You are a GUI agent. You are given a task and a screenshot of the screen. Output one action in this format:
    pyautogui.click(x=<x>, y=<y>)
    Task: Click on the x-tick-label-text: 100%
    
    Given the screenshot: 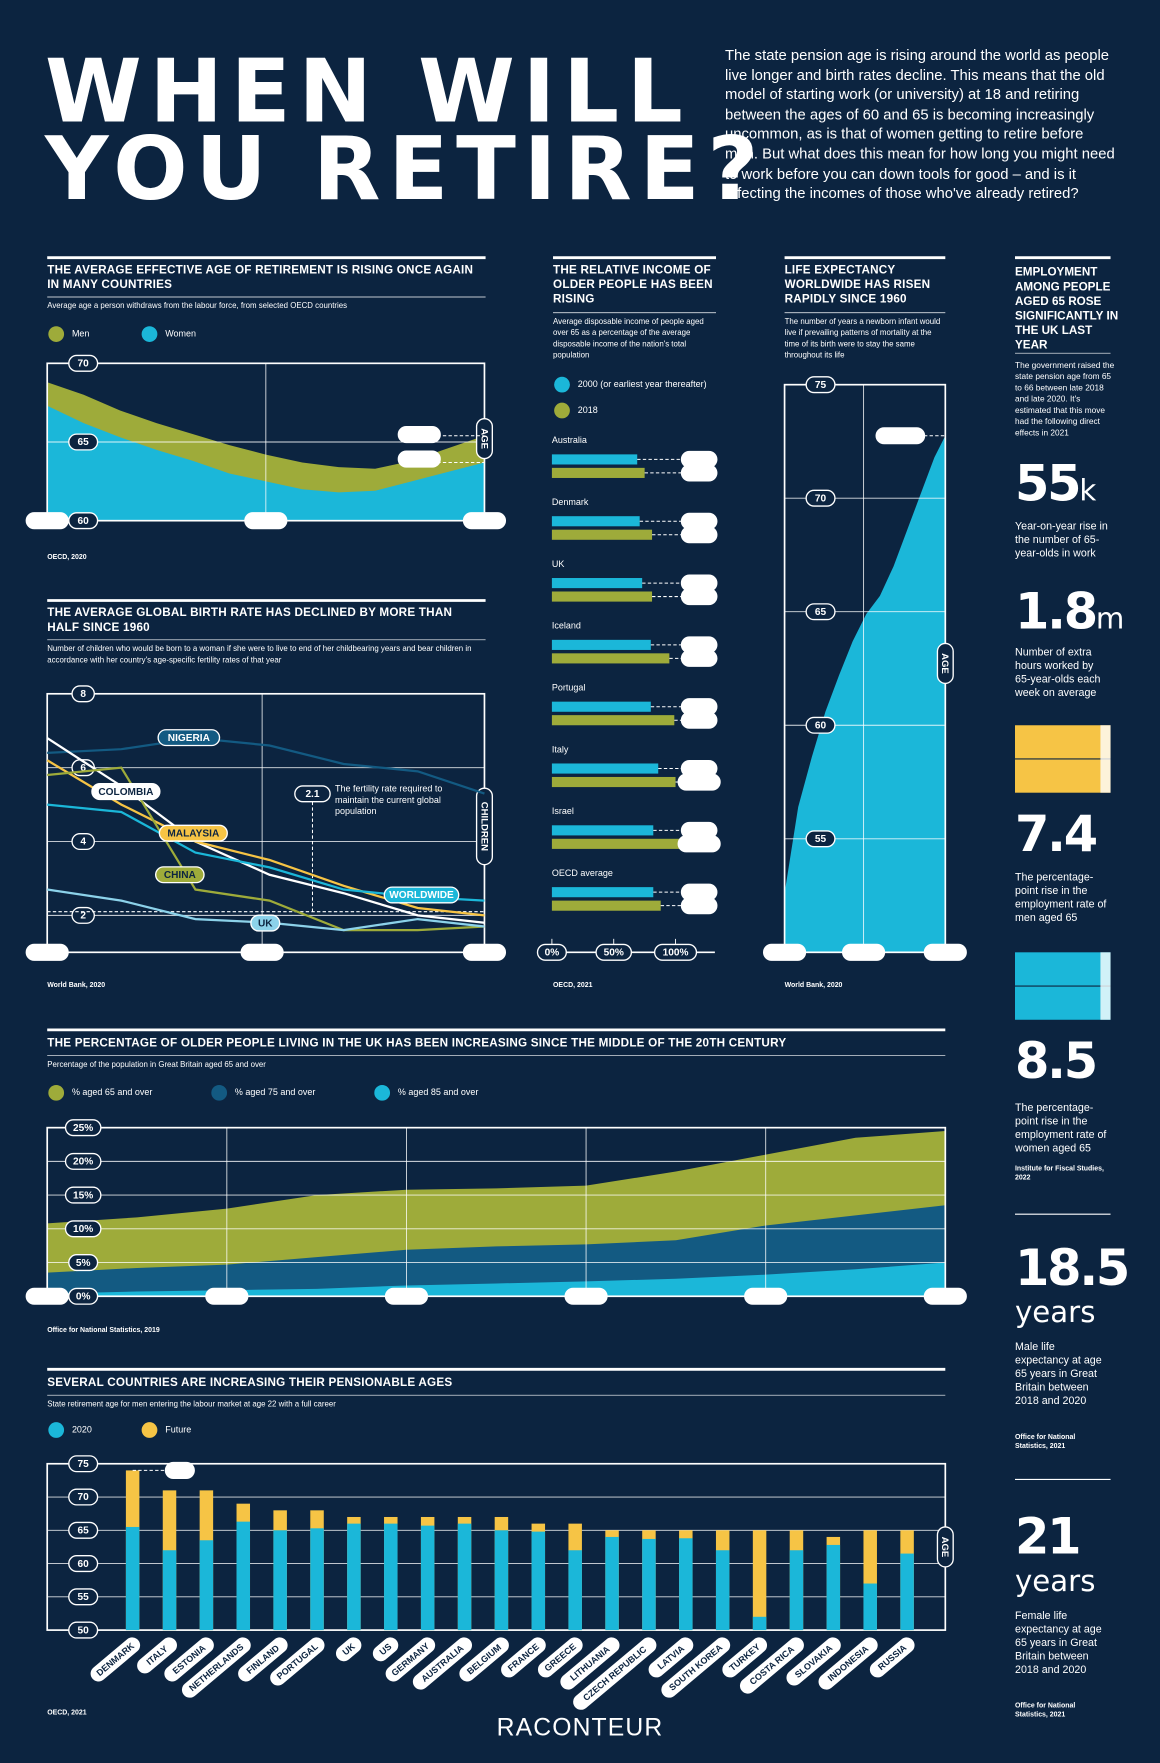 What is the action you would take?
    pyautogui.click(x=676, y=953)
    